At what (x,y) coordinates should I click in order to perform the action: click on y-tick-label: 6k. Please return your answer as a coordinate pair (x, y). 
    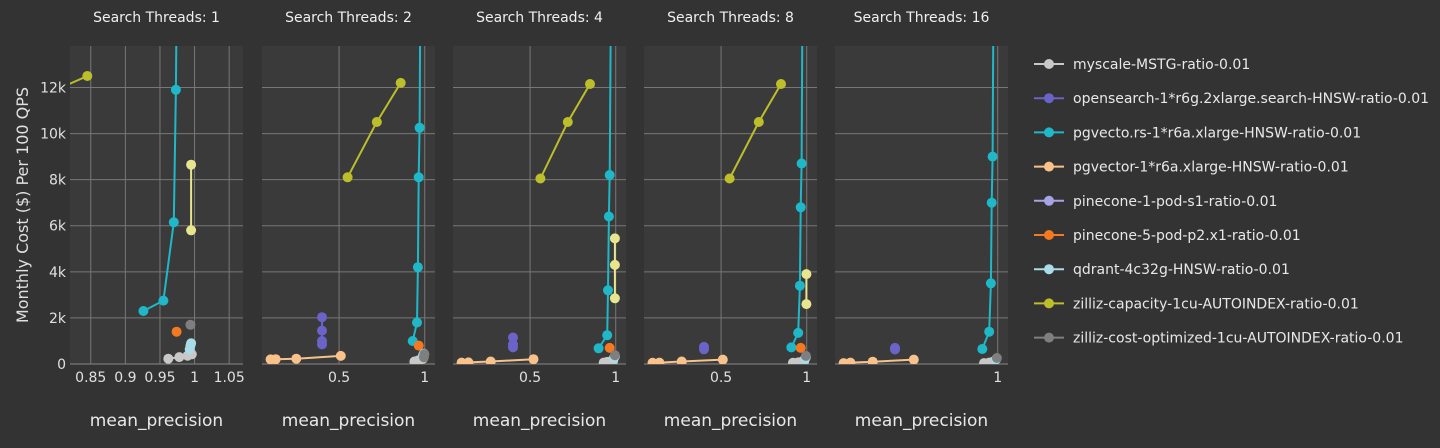
    Looking at the image, I should click on (58, 227).